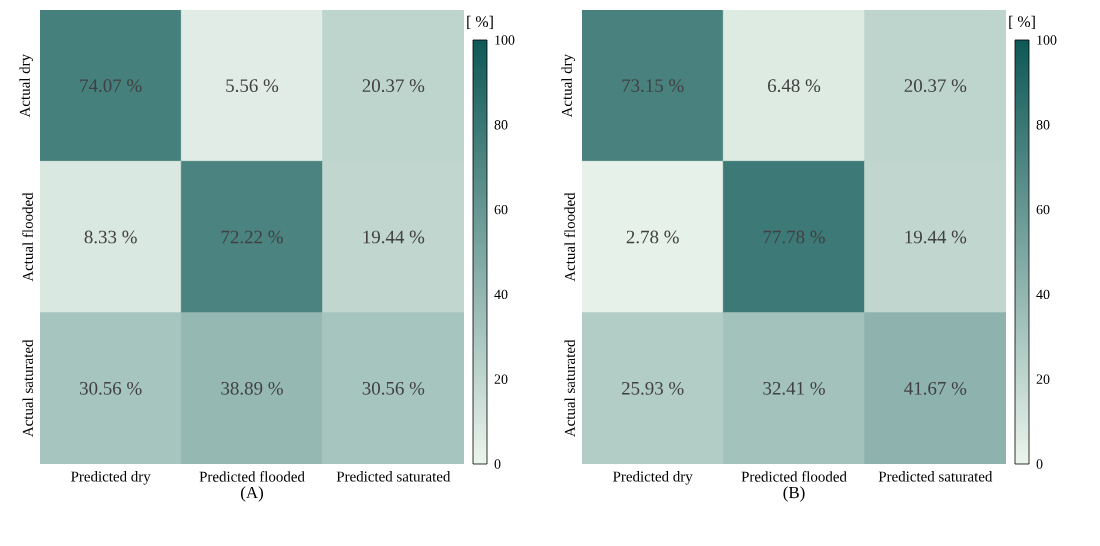  I want to click on data-label: 8.33 %, so click(110, 237).